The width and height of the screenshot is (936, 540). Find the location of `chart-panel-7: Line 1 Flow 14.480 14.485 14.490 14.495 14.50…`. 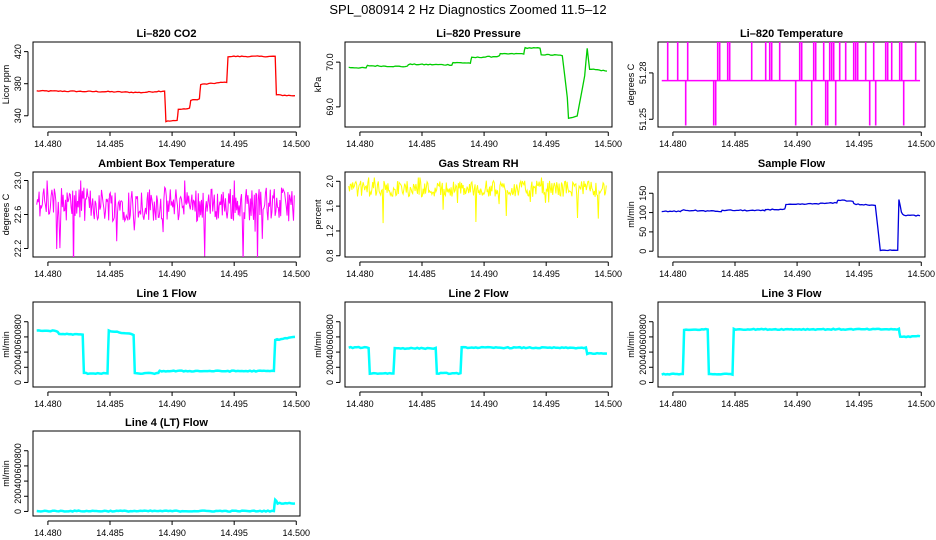

chart-panel-7: Line 1 Flow 14.480 14.485 14.490 14.495 14.50… is located at coordinates (155, 348).